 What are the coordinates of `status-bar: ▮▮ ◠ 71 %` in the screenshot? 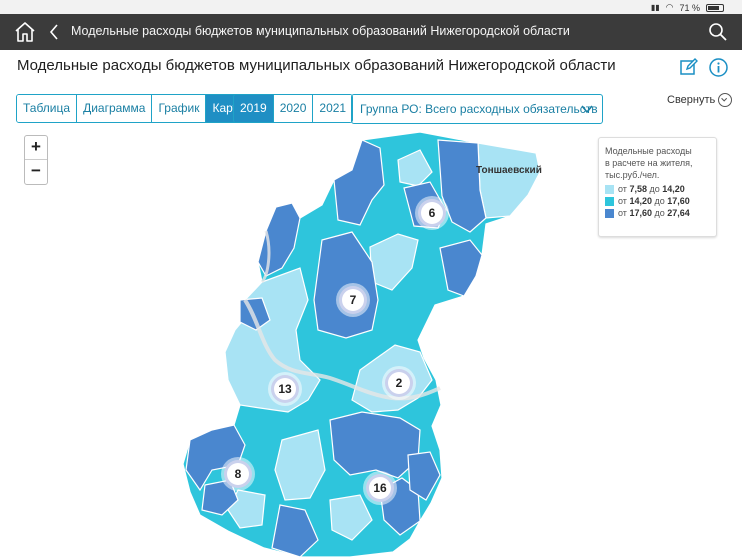 It's located at (371, 7).